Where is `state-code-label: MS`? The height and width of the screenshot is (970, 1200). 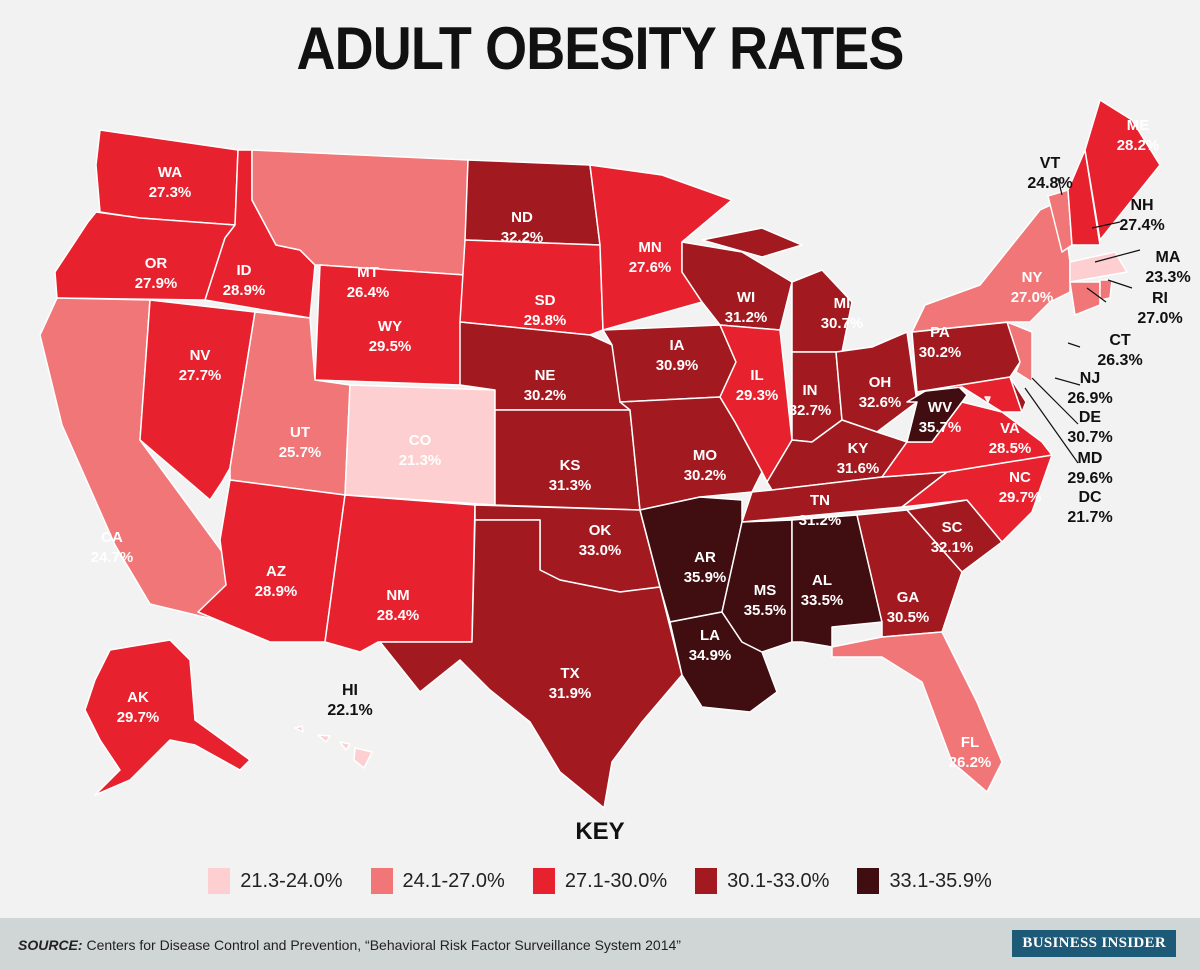
state-code-label: MS is located at coordinates (765, 590).